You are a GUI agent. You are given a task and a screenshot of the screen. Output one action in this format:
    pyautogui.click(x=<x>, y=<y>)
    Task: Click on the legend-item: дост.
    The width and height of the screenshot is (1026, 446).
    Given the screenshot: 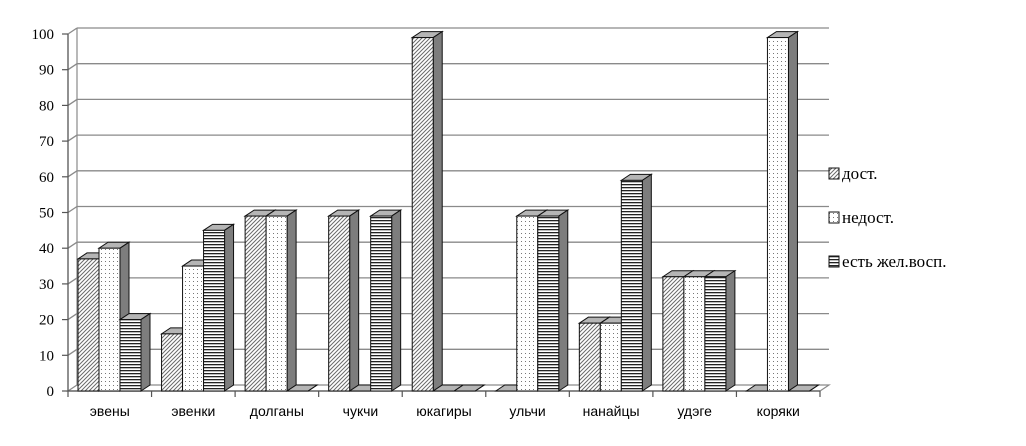 What is the action you would take?
    pyautogui.click(x=853, y=173)
    